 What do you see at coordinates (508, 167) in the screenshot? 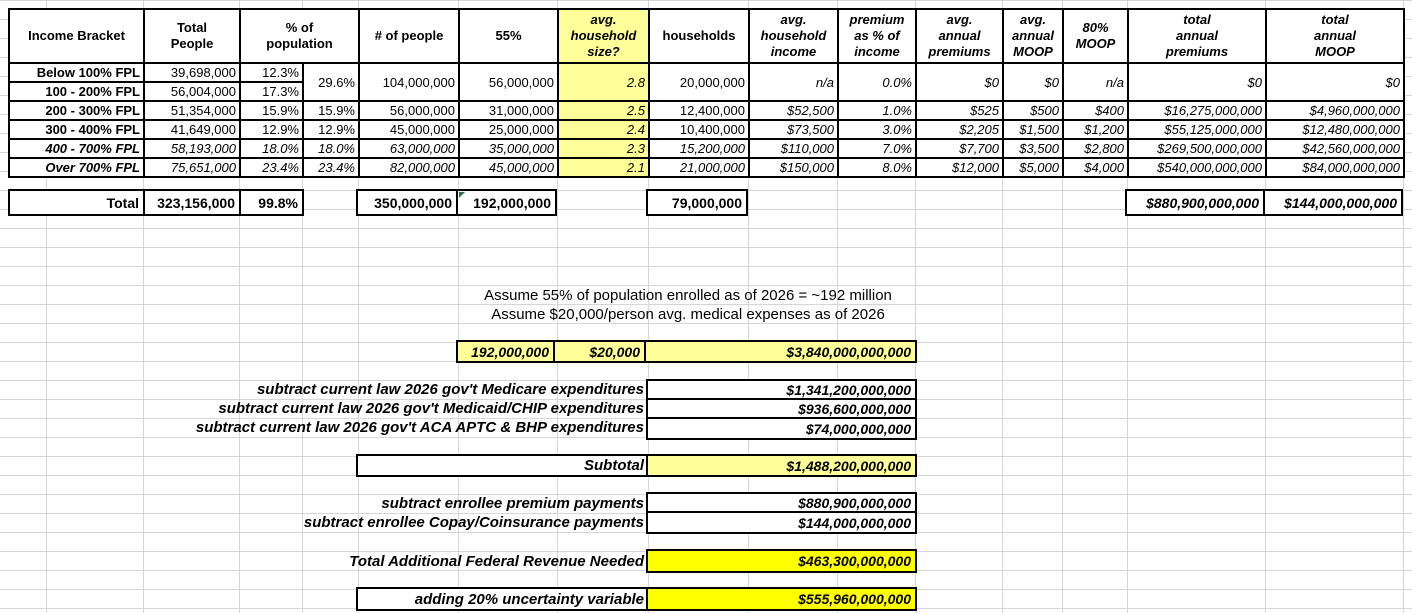
I see `cell-55pct: 45,000,000` at bounding box center [508, 167].